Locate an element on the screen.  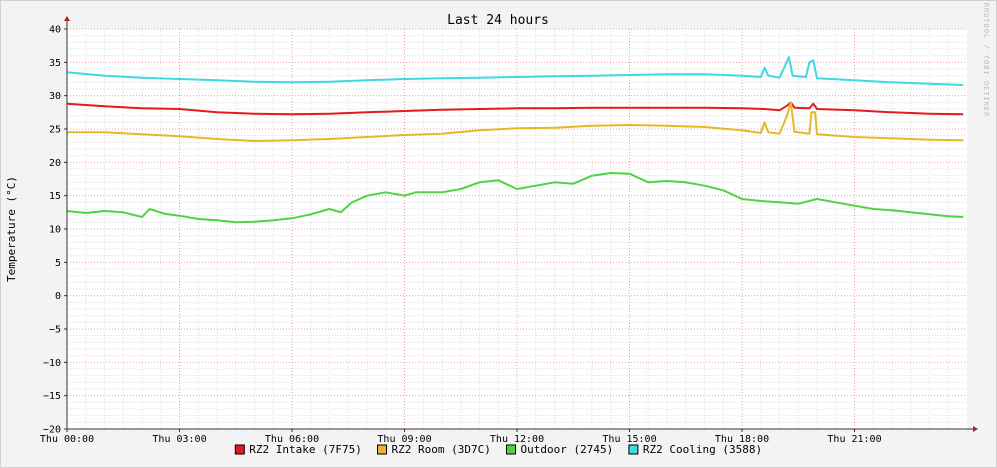
y-axis-arrow is located at coordinates (67, 18).